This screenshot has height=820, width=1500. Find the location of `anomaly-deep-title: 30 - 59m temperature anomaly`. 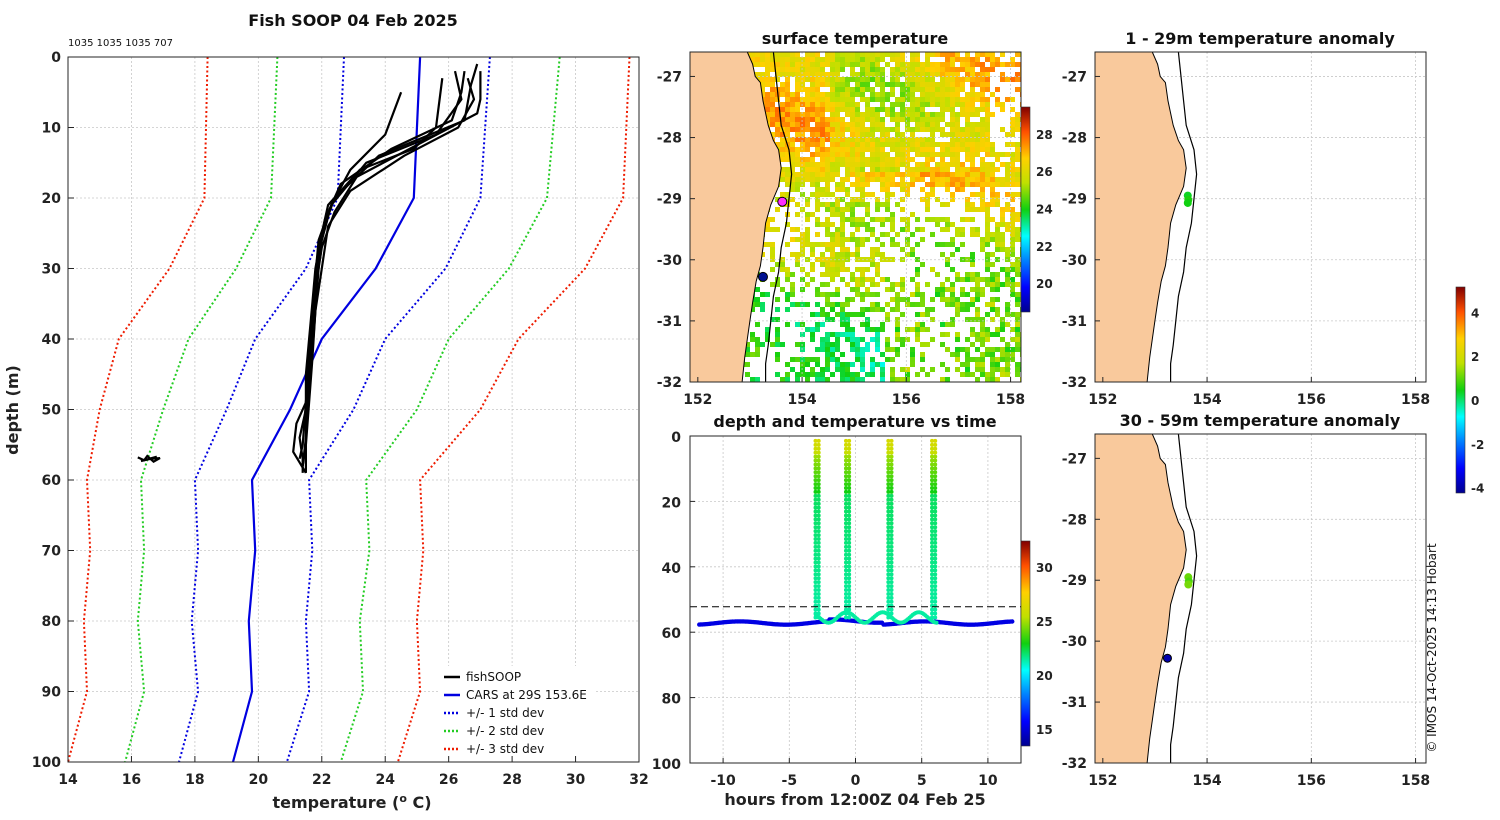

anomaly-deep-title: 30 - 59m temperature anomaly is located at coordinates (1260, 420).